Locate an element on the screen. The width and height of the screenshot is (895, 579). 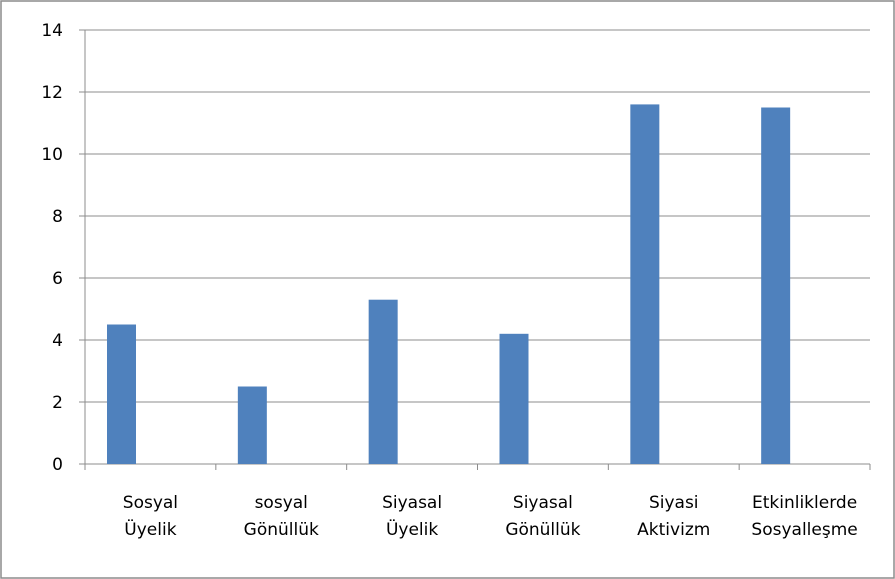
x-category-label-line: Sosyal is located at coordinates (150, 503).